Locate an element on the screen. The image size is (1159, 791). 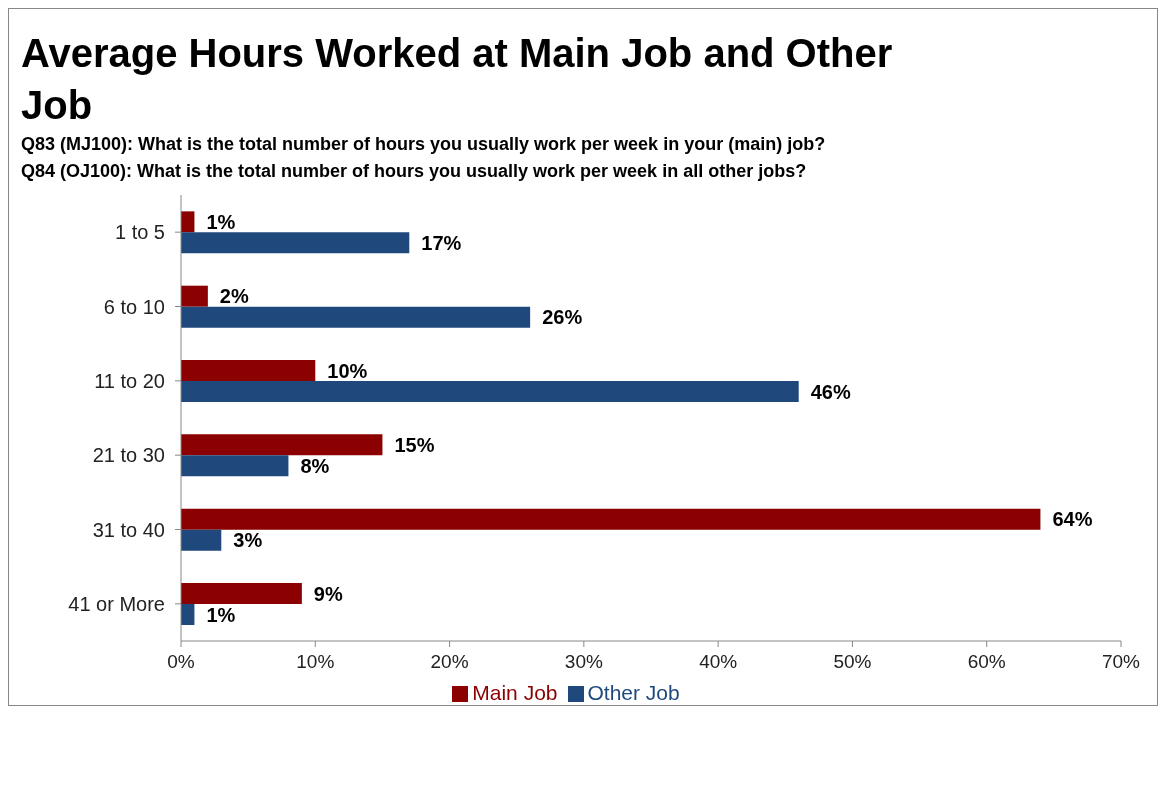
x-tick-label: 30% is located at coordinates (583, 662).